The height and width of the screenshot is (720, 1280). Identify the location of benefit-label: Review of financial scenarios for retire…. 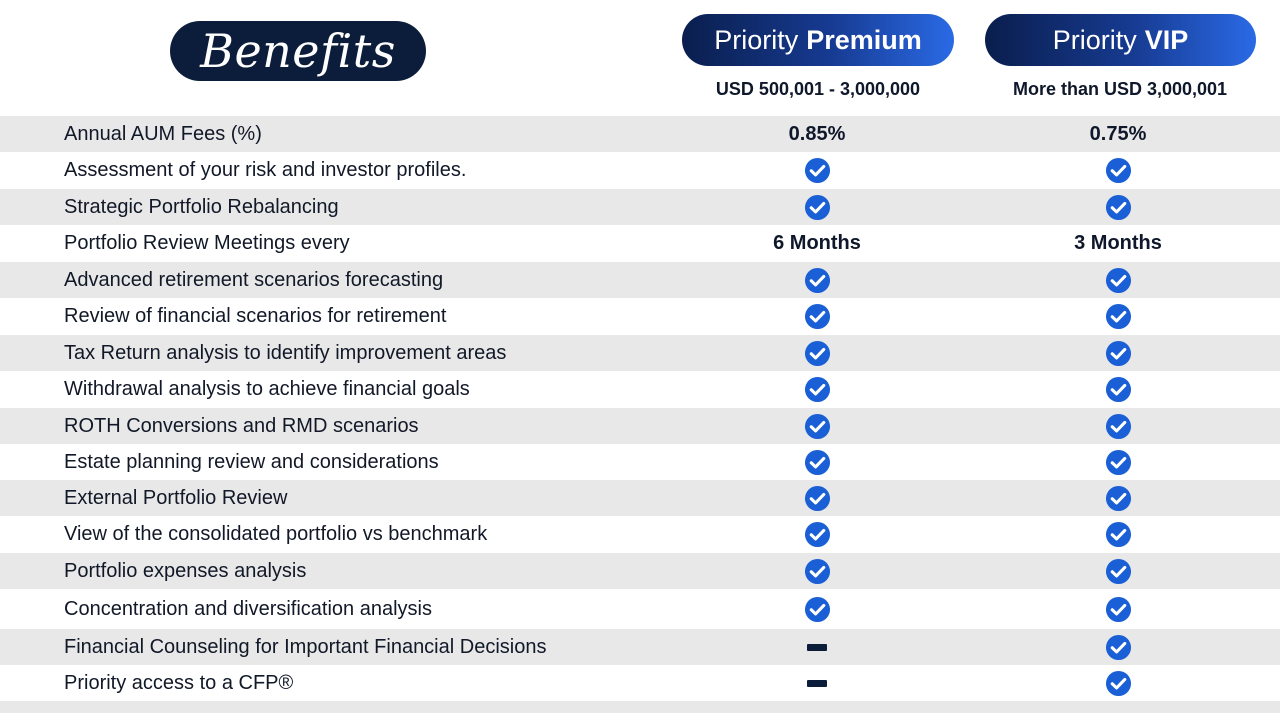
(255, 316).